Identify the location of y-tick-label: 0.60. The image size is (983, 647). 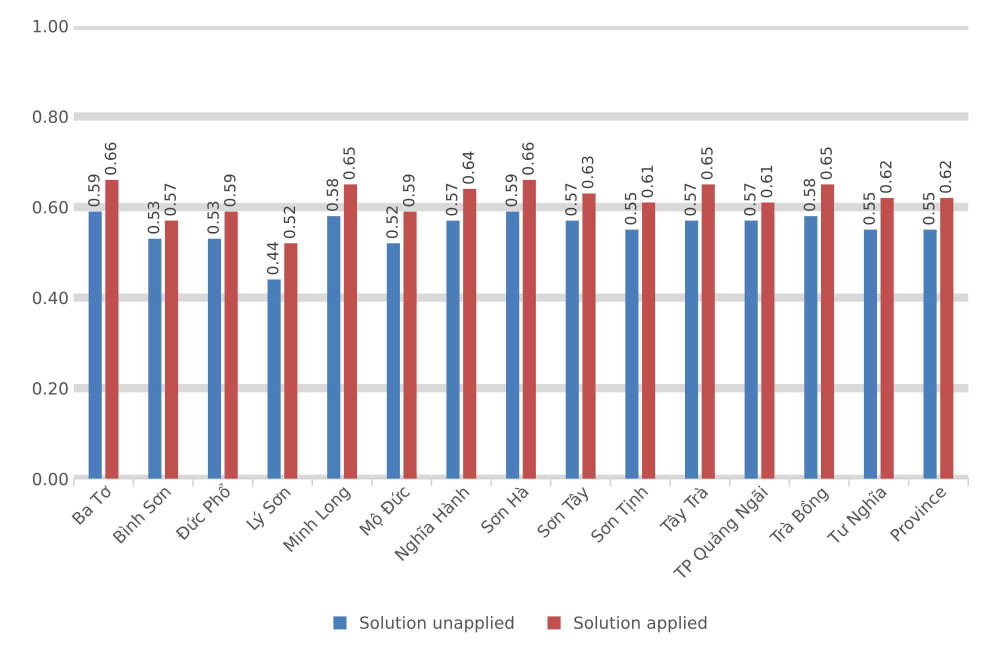
(50, 207).